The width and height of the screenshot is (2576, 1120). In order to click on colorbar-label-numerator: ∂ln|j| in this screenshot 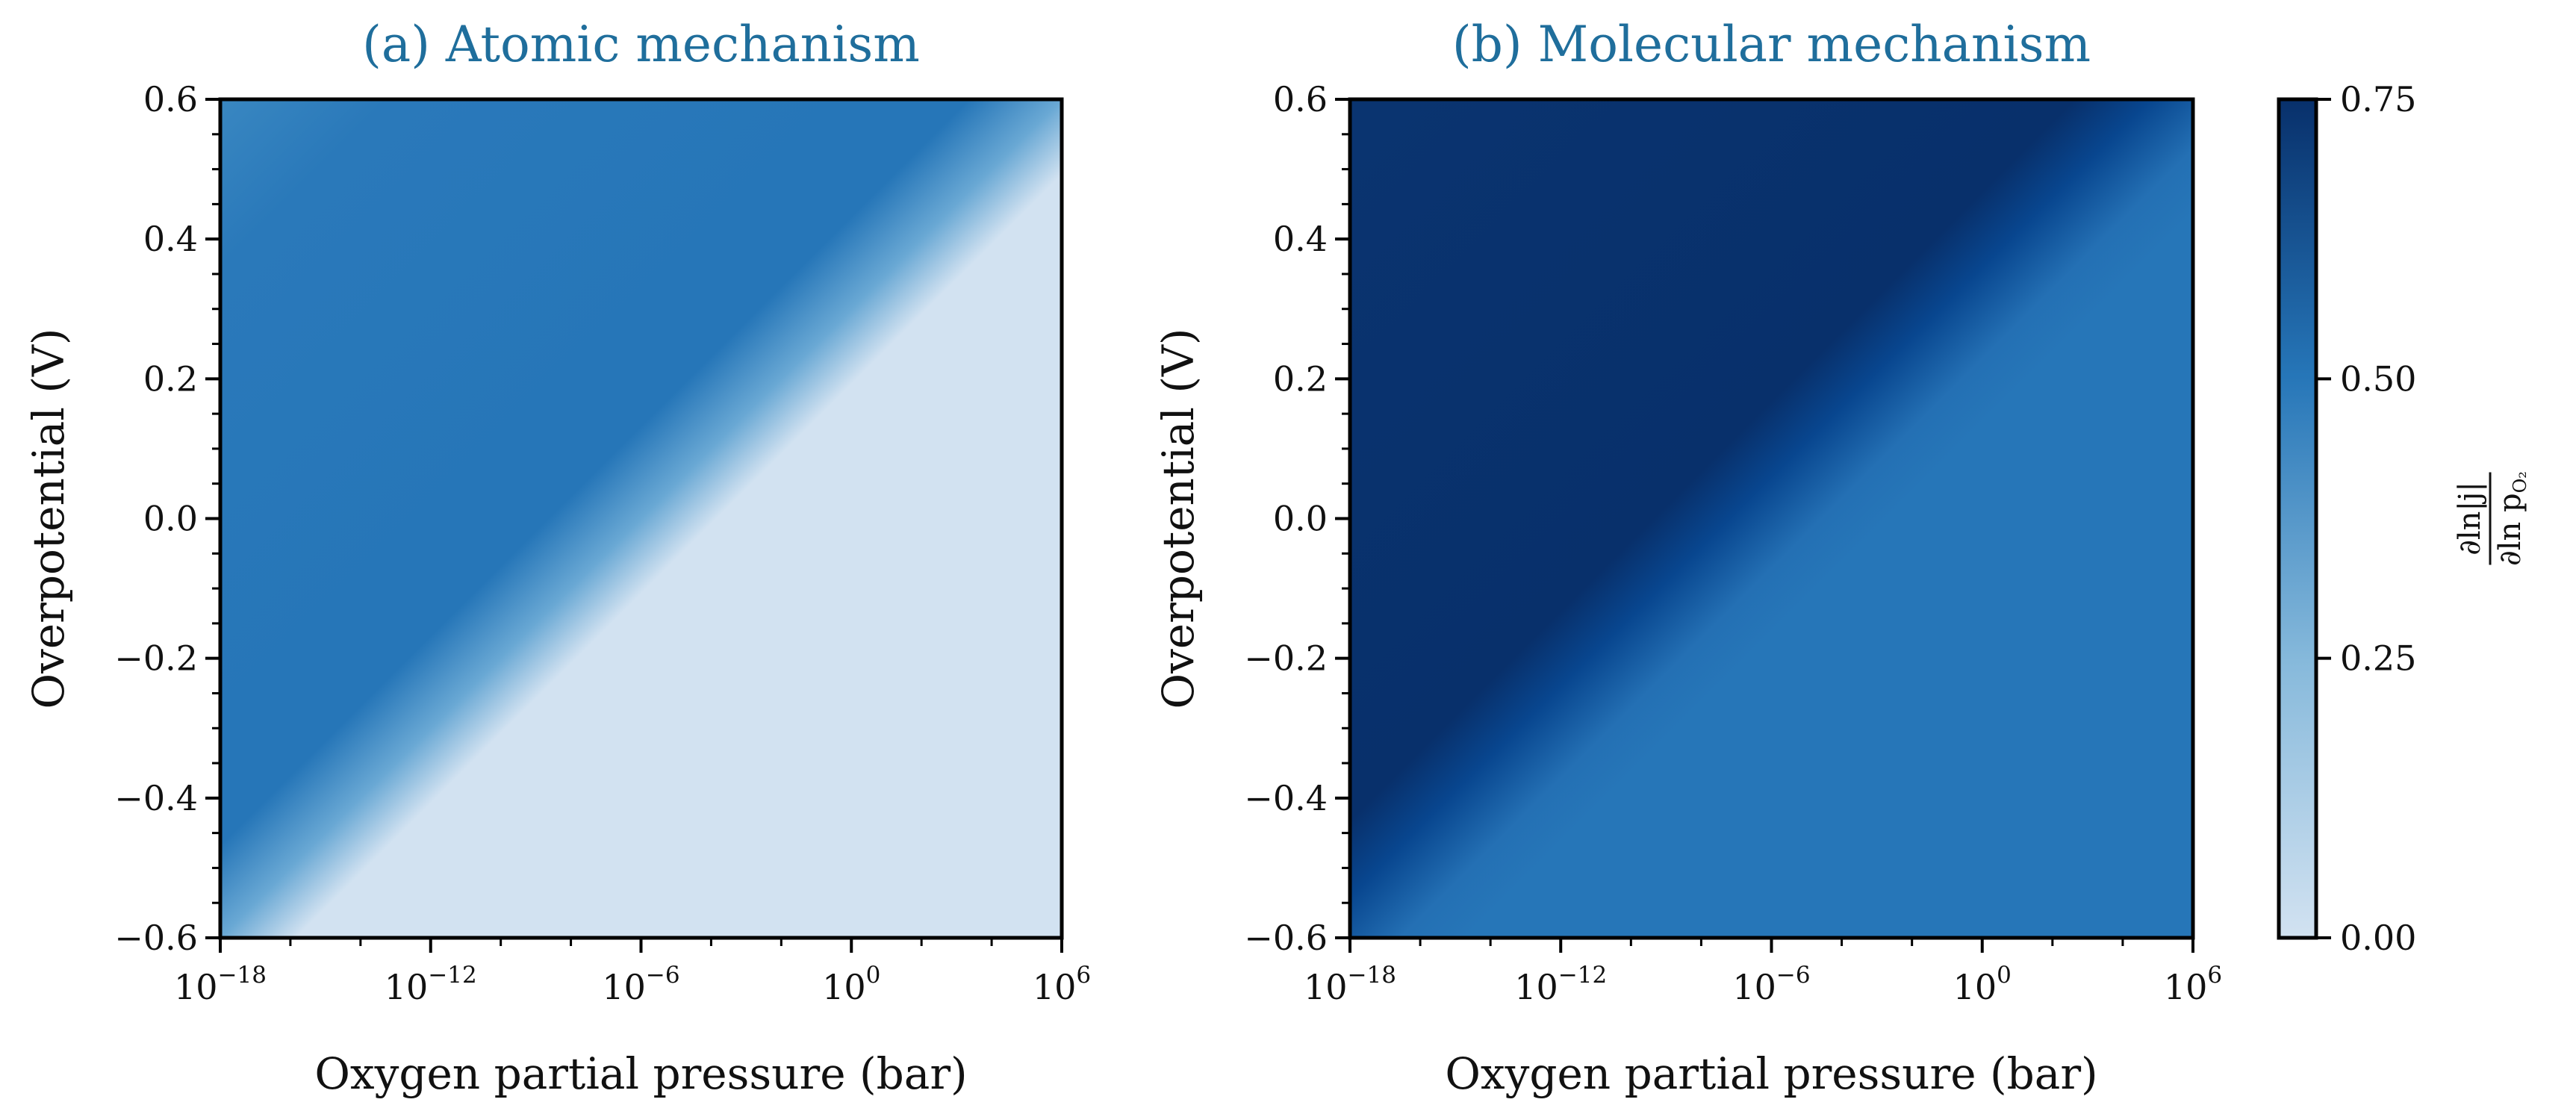, I will do `click(2470, 519)`.